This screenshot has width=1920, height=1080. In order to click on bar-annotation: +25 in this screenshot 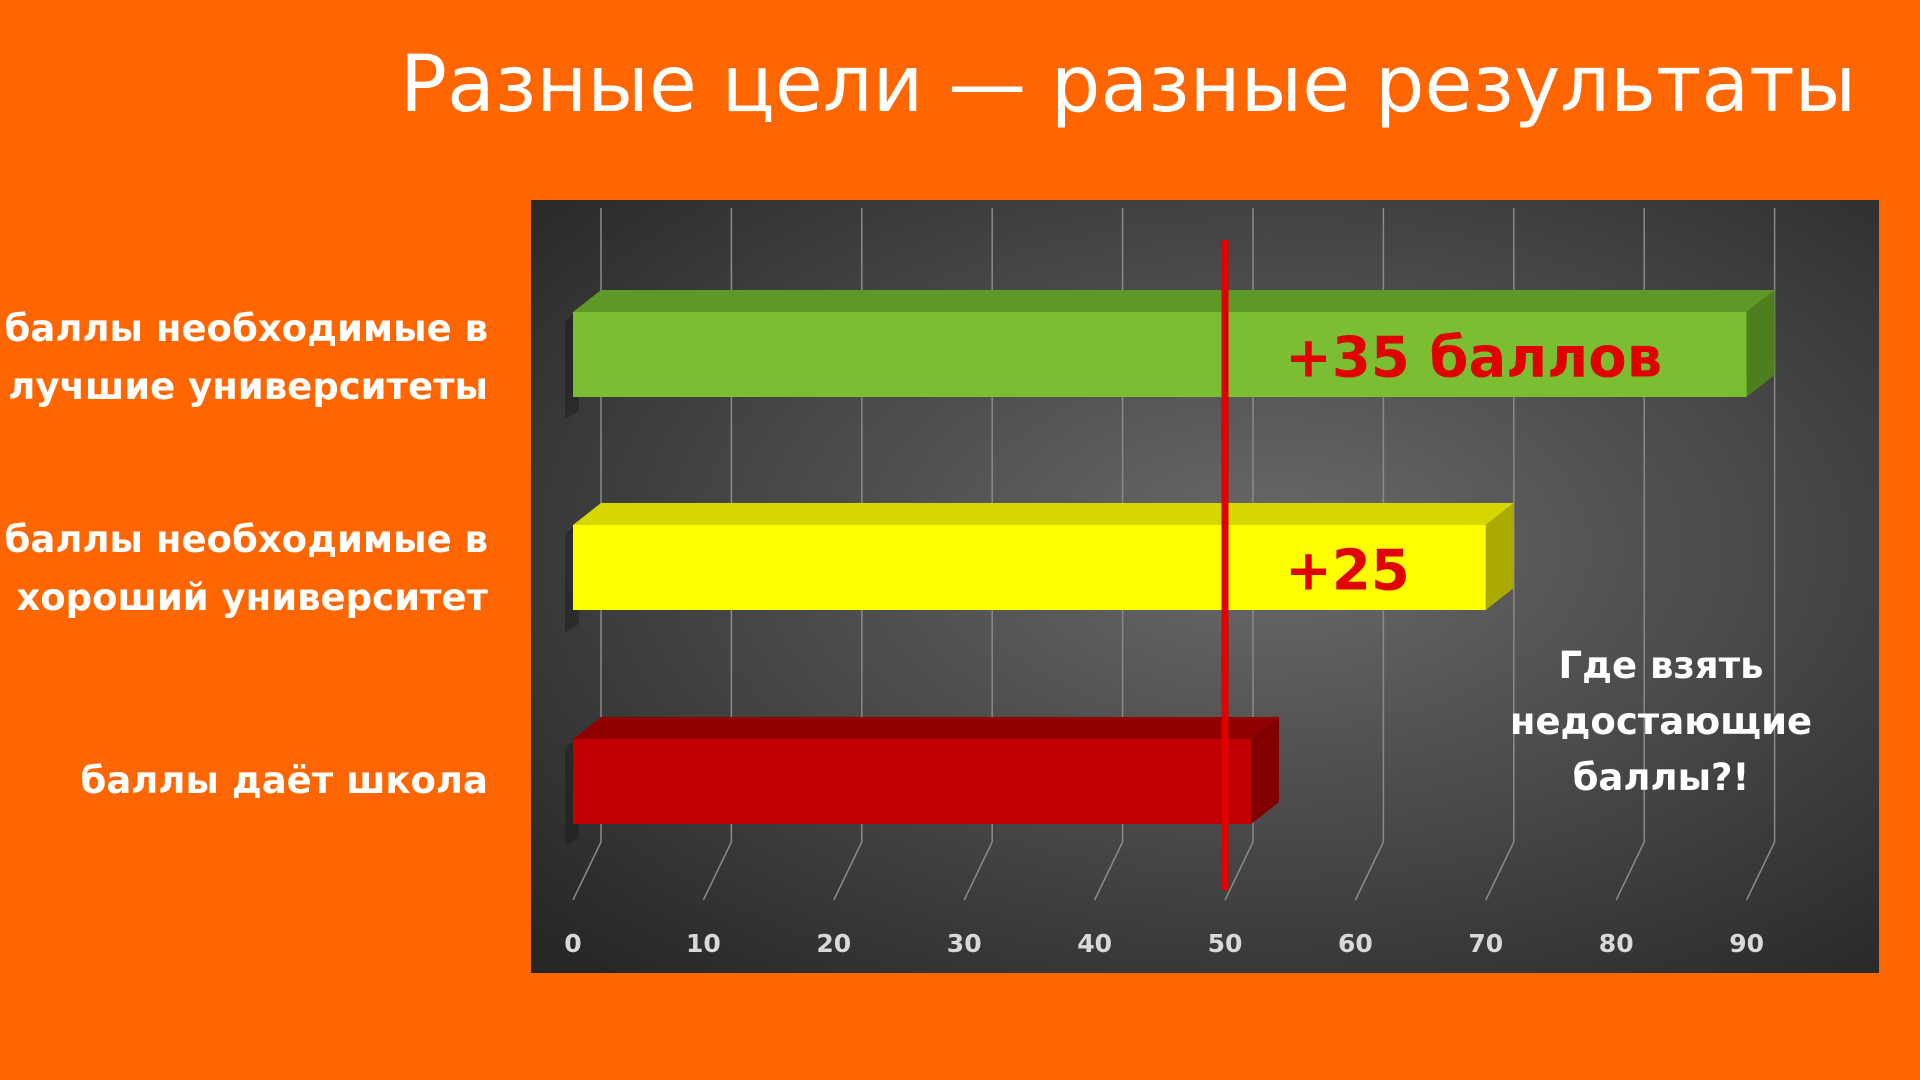, I will do `click(1347, 571)`.